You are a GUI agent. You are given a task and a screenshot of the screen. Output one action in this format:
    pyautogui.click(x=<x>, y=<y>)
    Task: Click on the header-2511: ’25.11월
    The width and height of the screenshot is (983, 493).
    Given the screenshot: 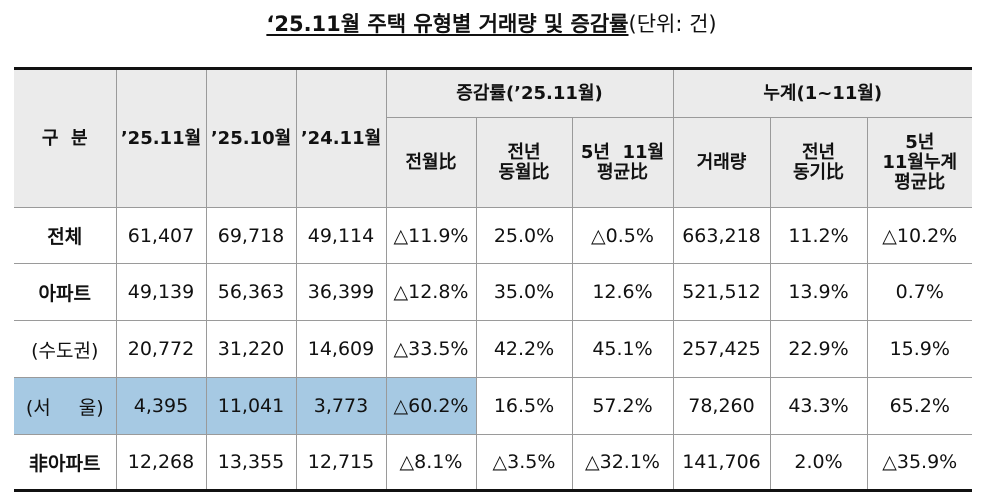 What is the action you would take?
    pyautogui.click(x=161, y=137)
    